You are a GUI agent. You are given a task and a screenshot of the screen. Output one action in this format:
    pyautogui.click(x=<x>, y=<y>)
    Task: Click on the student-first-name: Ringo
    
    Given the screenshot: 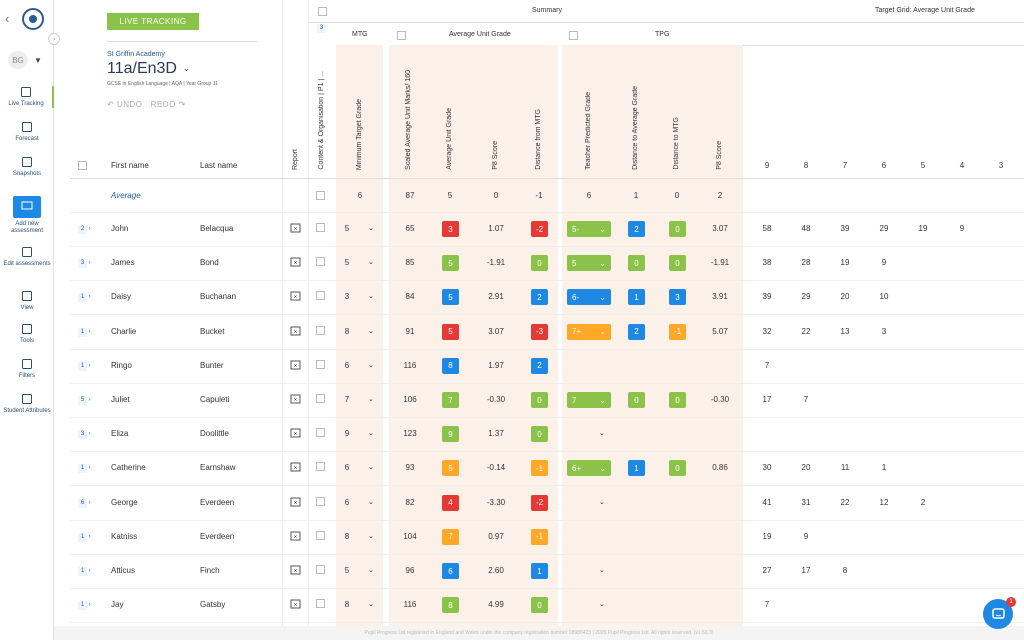 What is the action you would take?
    pyautogui.click(x=121, y=365)
    